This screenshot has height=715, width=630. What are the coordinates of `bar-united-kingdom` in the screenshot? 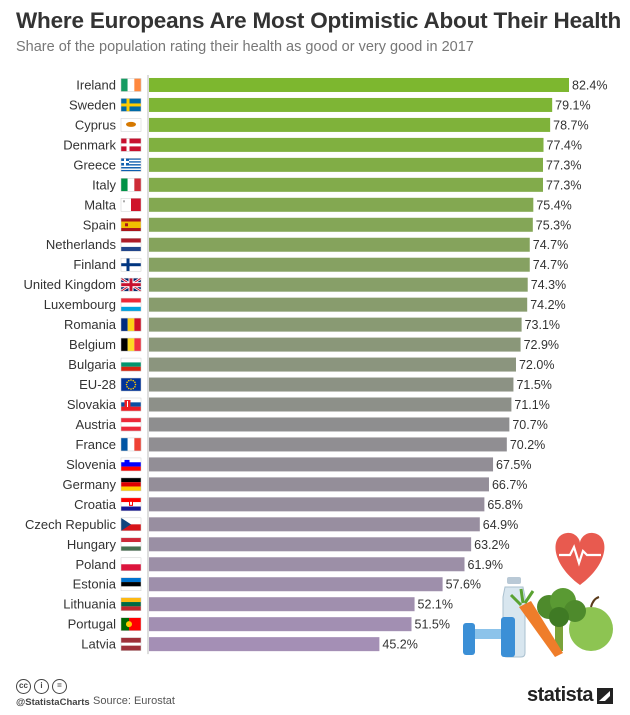 It's located at (338, 284).